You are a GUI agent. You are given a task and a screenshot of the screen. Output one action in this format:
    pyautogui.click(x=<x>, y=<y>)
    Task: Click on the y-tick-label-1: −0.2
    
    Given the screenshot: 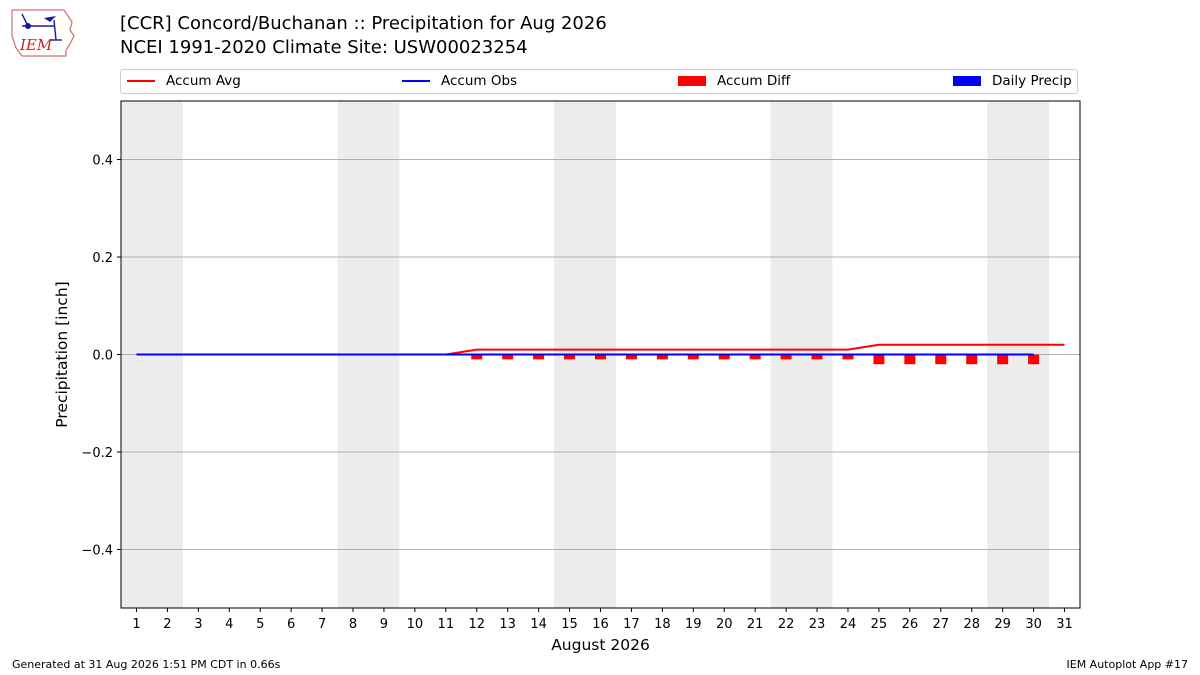 What is the action you would take?
    pyautogui.click(x=97, y=453)
    